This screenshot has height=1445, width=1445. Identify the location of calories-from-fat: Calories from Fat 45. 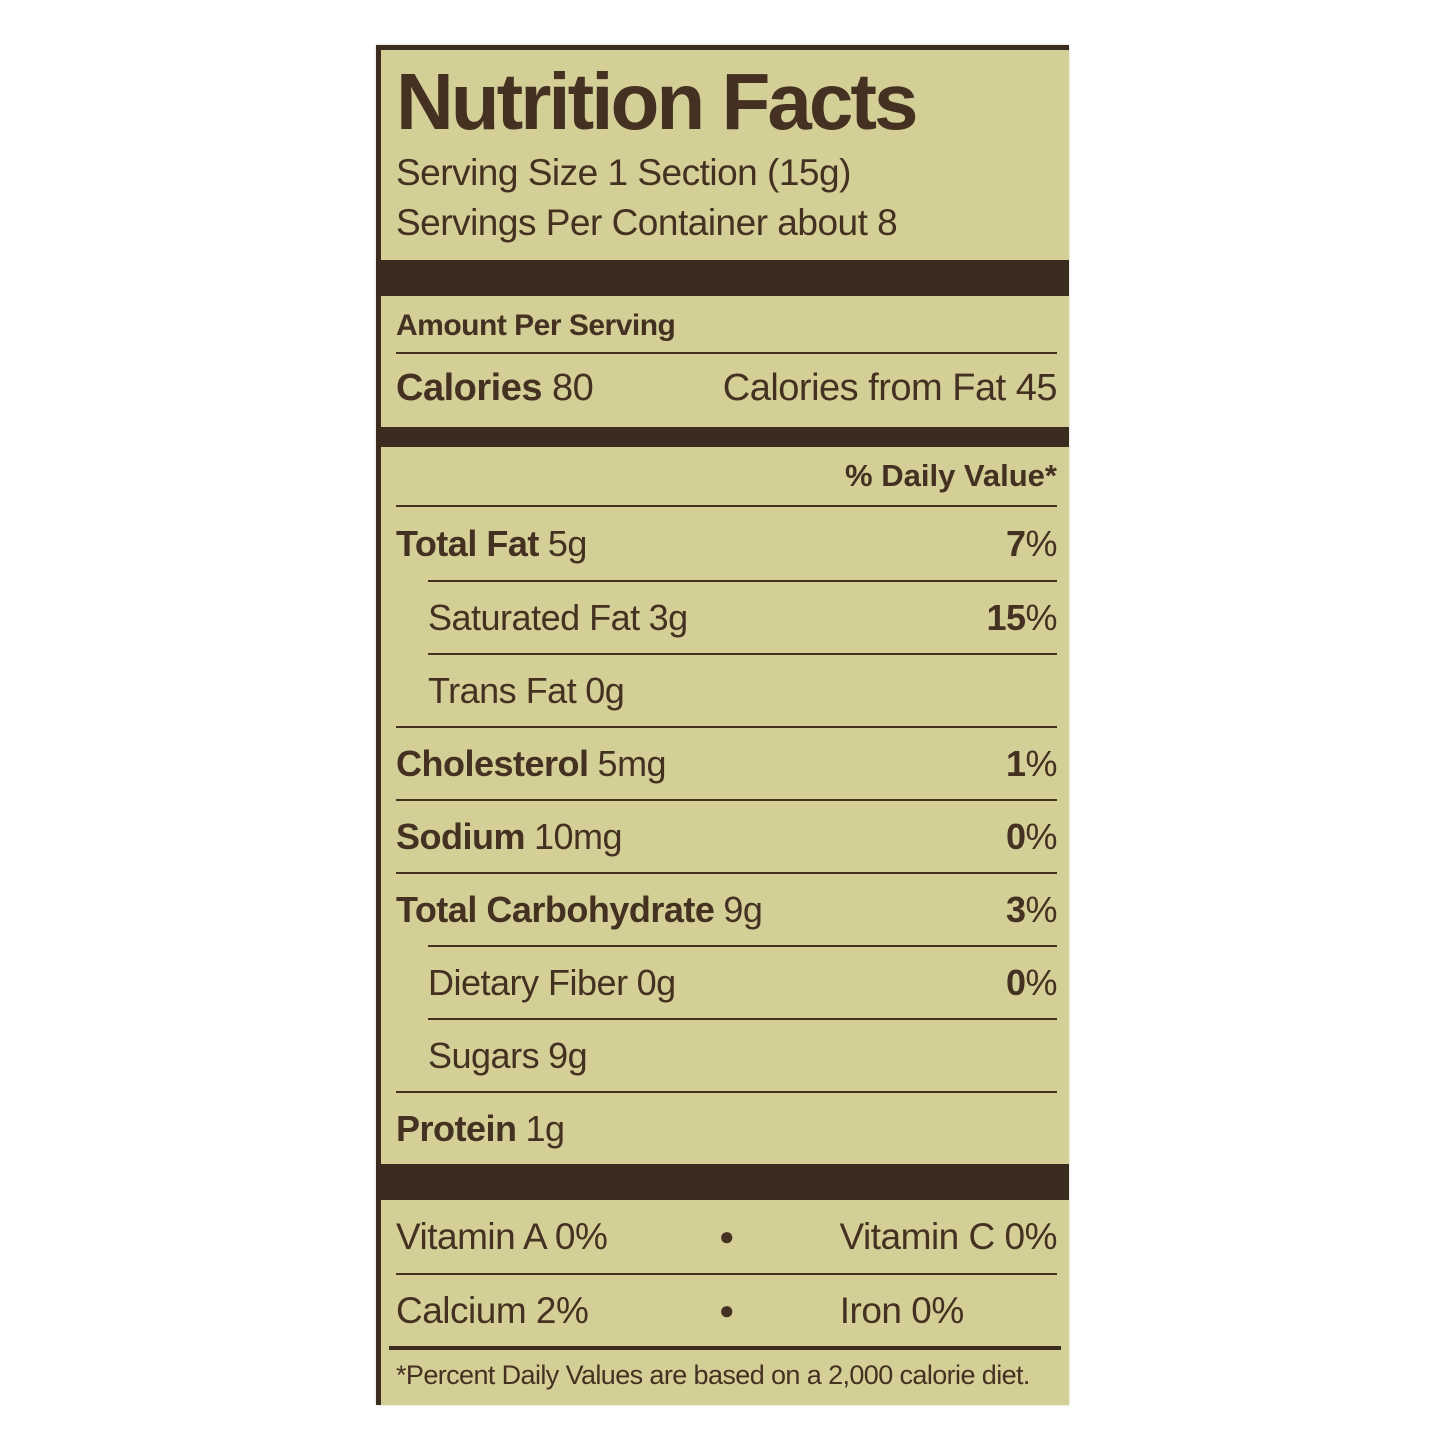
(890, 388).